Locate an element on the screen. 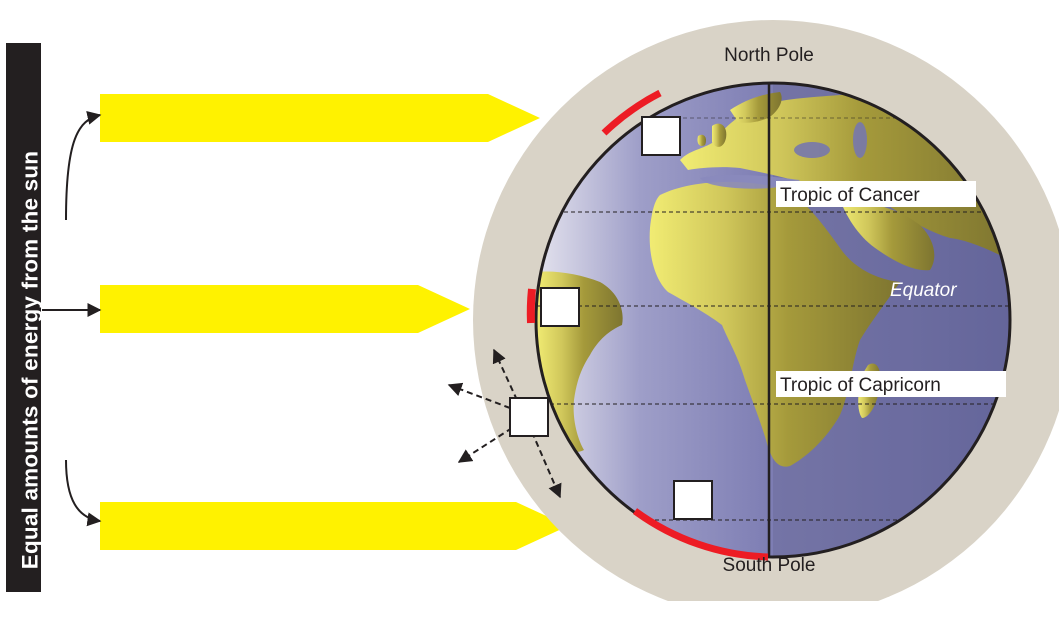  mediterranean-sea is located at coordinates (750, 181).